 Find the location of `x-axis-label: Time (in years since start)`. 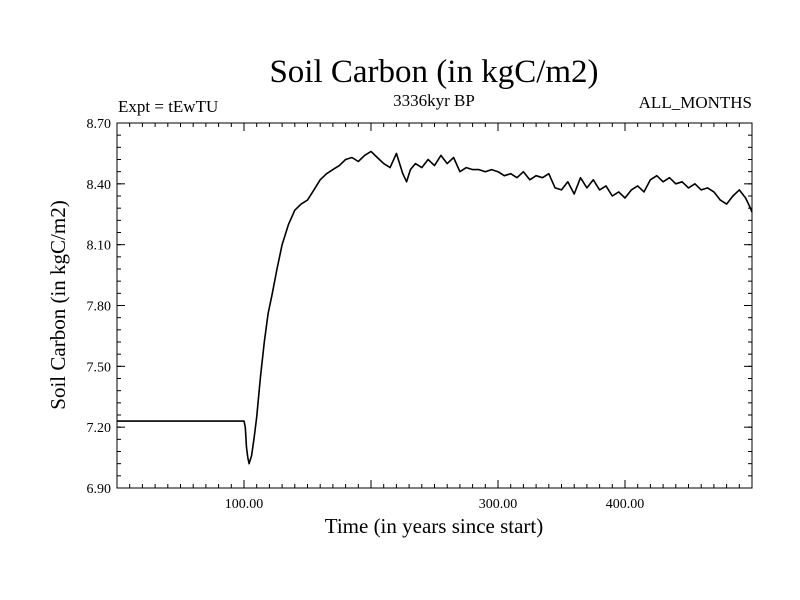

x-axis-label: Time (in years since start) is located at coordinates (434, 526).